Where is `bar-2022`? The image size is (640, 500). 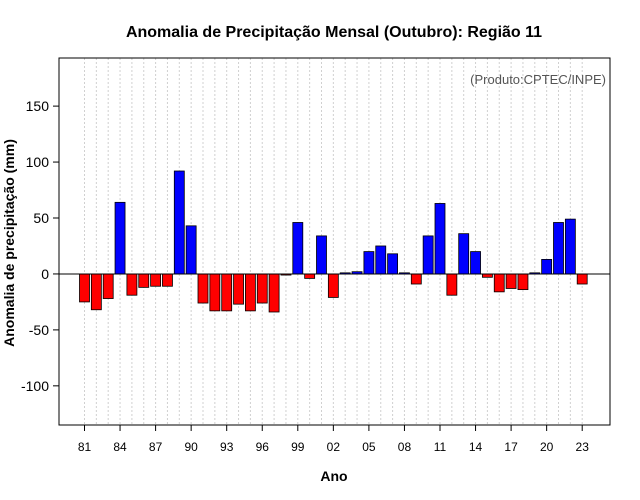 bar-2022 is located at coordinates (570, 246).